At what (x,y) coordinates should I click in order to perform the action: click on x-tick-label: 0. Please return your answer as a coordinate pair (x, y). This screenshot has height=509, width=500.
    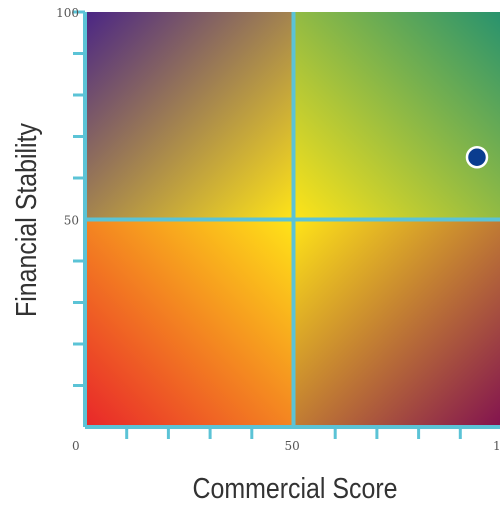
    Looking at the image, I should click on (76, 446).